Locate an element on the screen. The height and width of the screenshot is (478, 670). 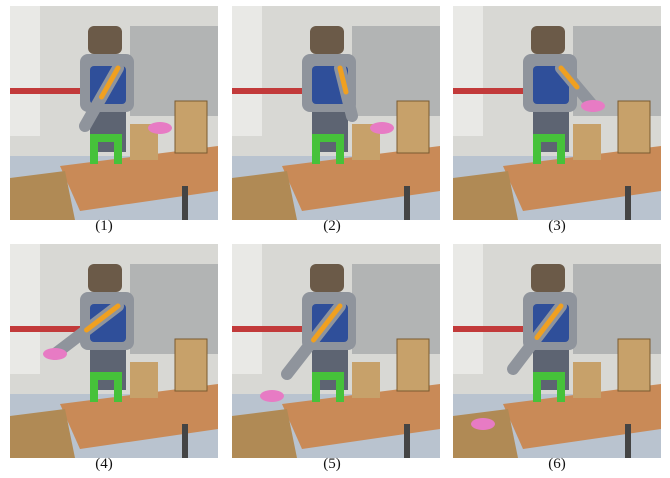
caption-1: (1) is located at coordinates (104, 226).